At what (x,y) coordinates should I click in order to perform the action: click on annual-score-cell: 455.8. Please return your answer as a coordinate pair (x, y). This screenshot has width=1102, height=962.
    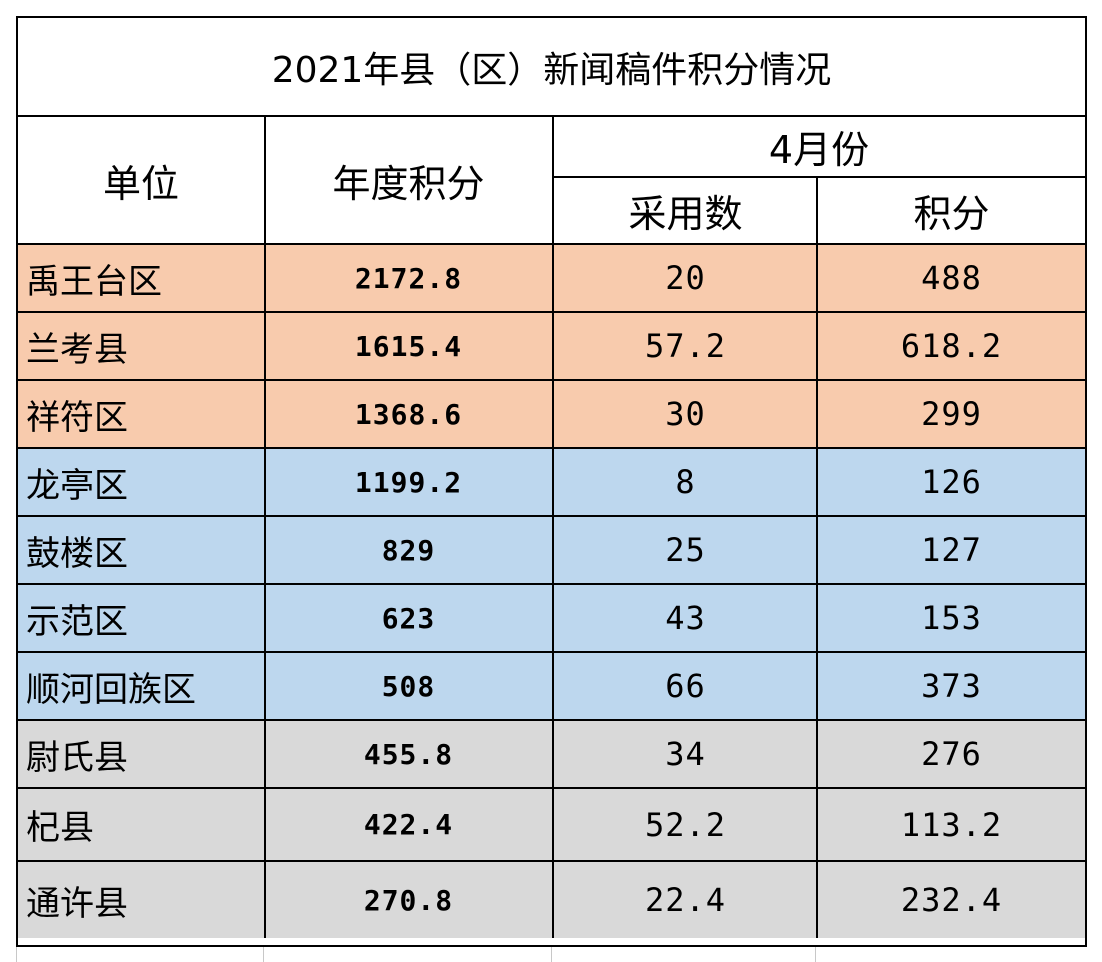
    Looking at the image, I should click on (408, 754).